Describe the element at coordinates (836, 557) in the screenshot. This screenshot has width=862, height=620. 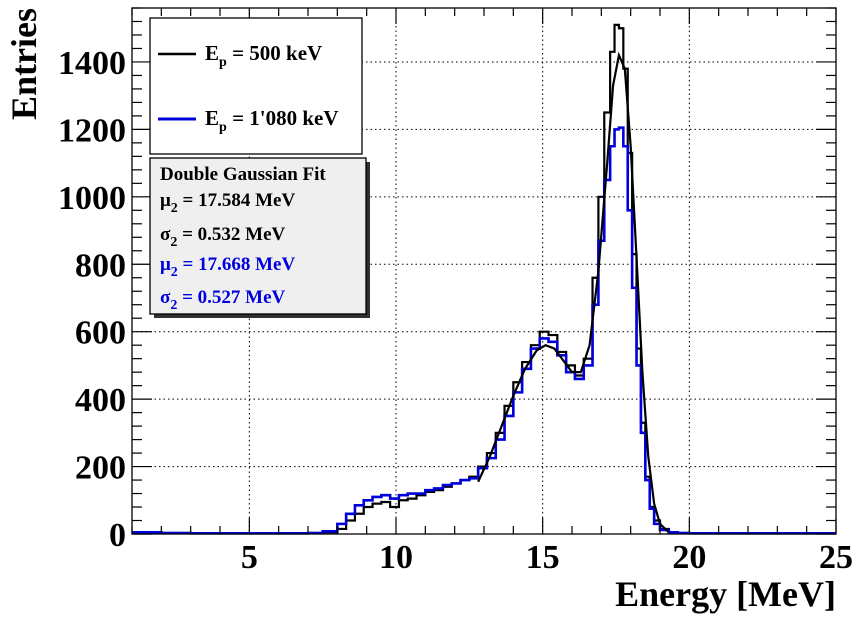
I see `x-tick-label-4: 25` at that location.